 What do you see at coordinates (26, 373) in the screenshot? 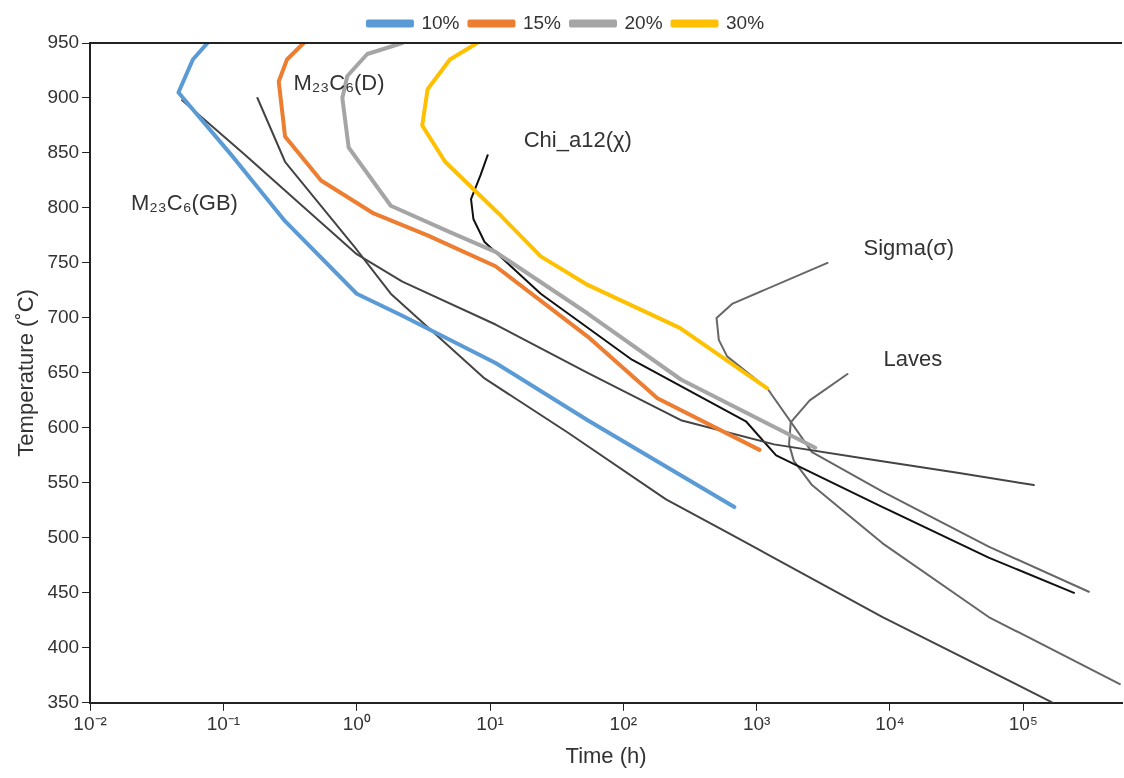
I see `y-axis-title: Temperature (˚C)` at bounding box center [26, 373].